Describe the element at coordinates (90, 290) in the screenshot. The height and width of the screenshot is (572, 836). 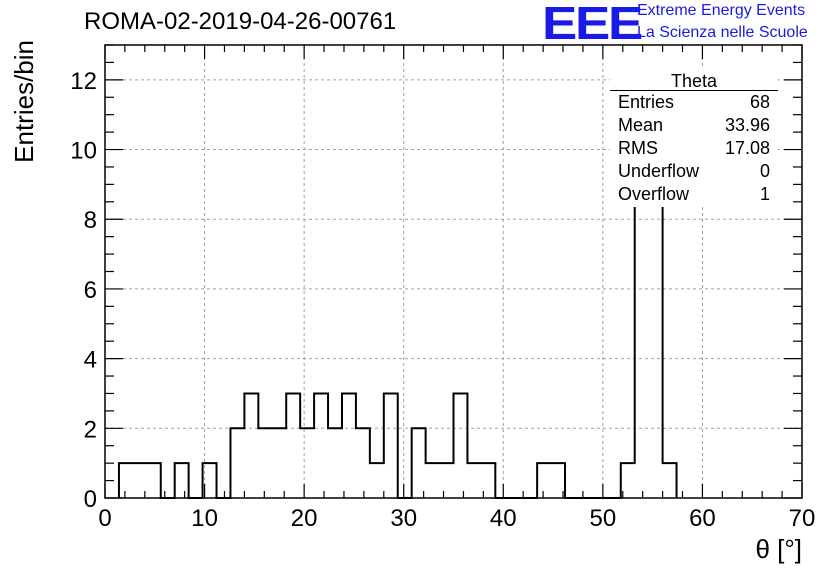
I see `y-tick-label: 6` at that location.